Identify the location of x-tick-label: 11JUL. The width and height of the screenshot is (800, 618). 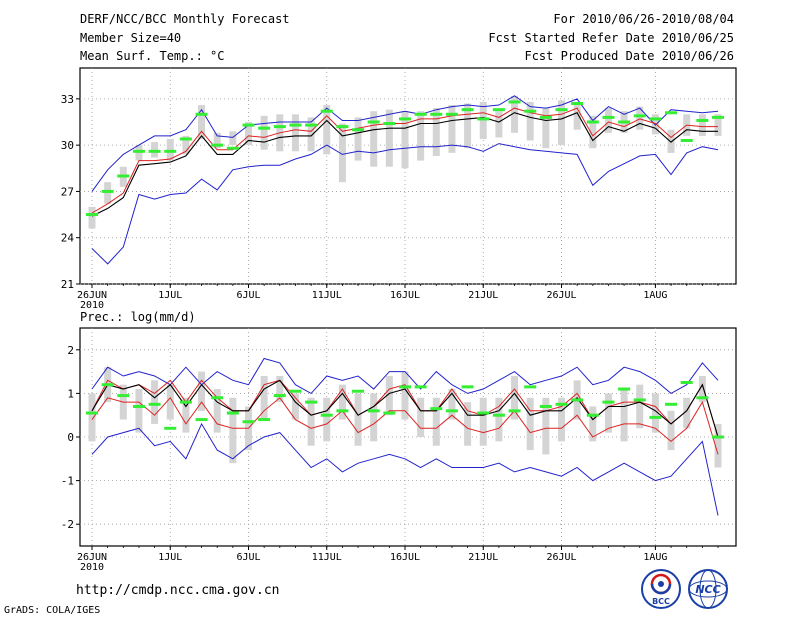
(327, 557).